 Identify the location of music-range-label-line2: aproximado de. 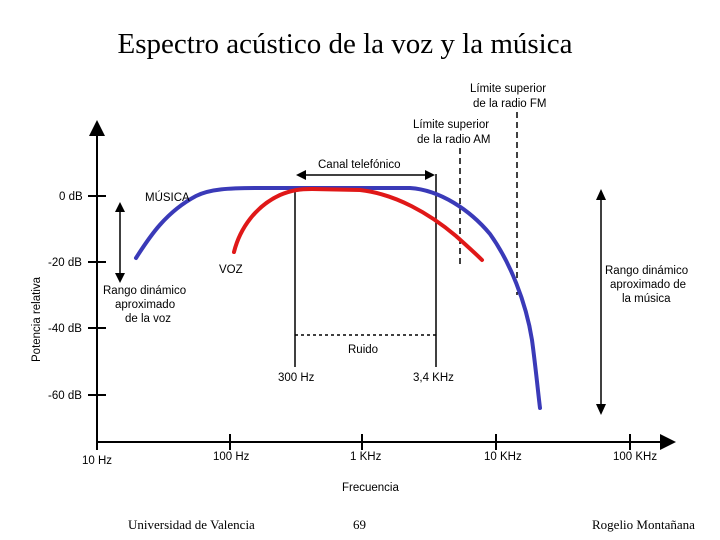
(648, 285).